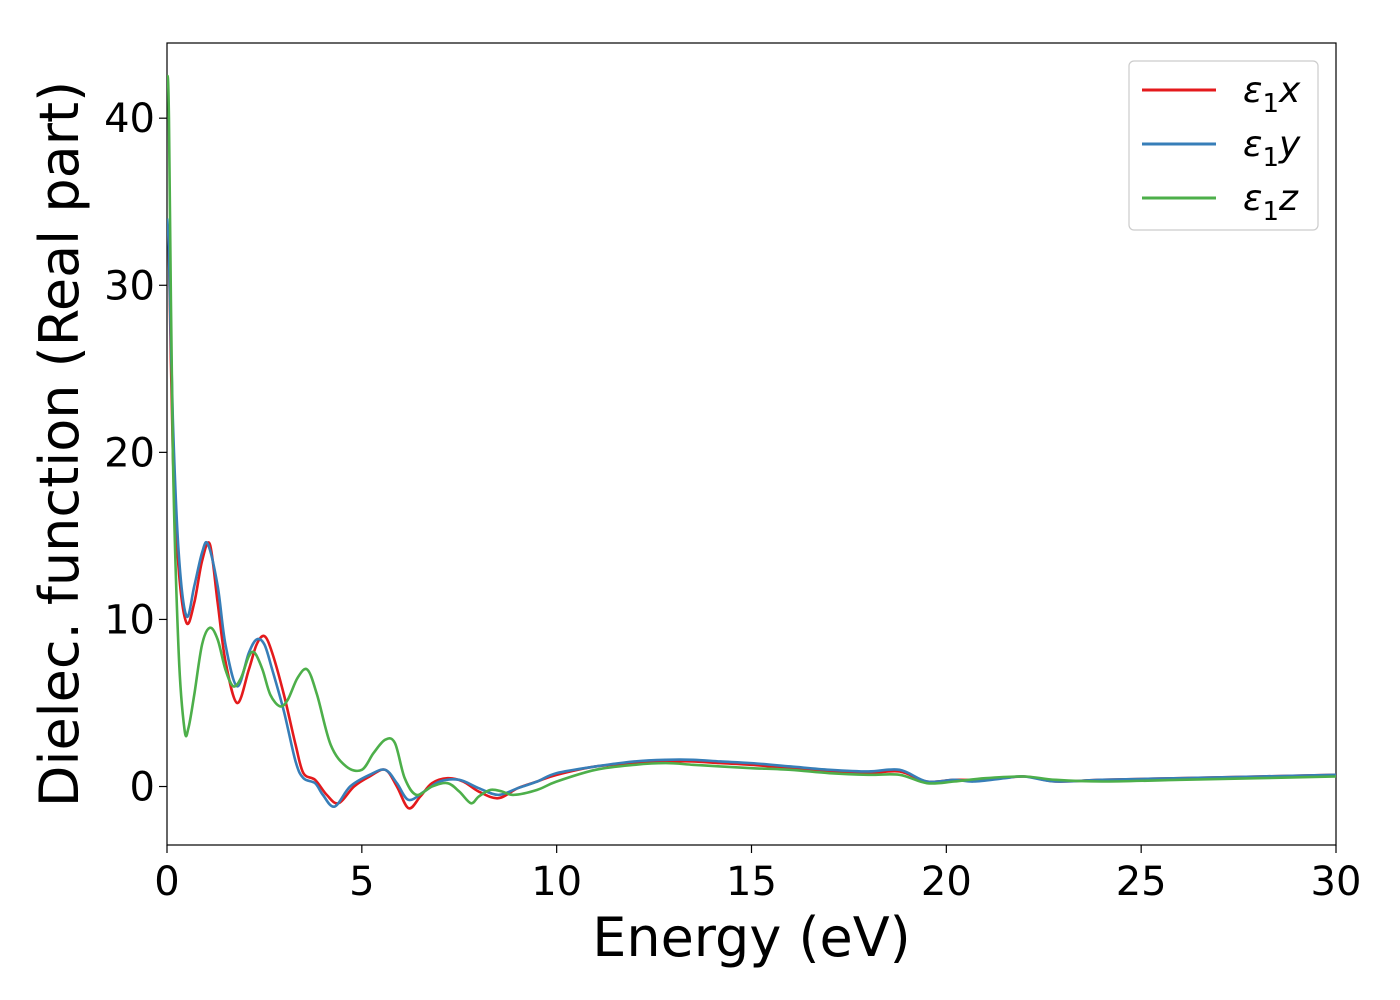  What do you see at coordinates (1336, 882) in the screenshot?
I see `x-tick-label: 30` at bounding box center [1336, 882].